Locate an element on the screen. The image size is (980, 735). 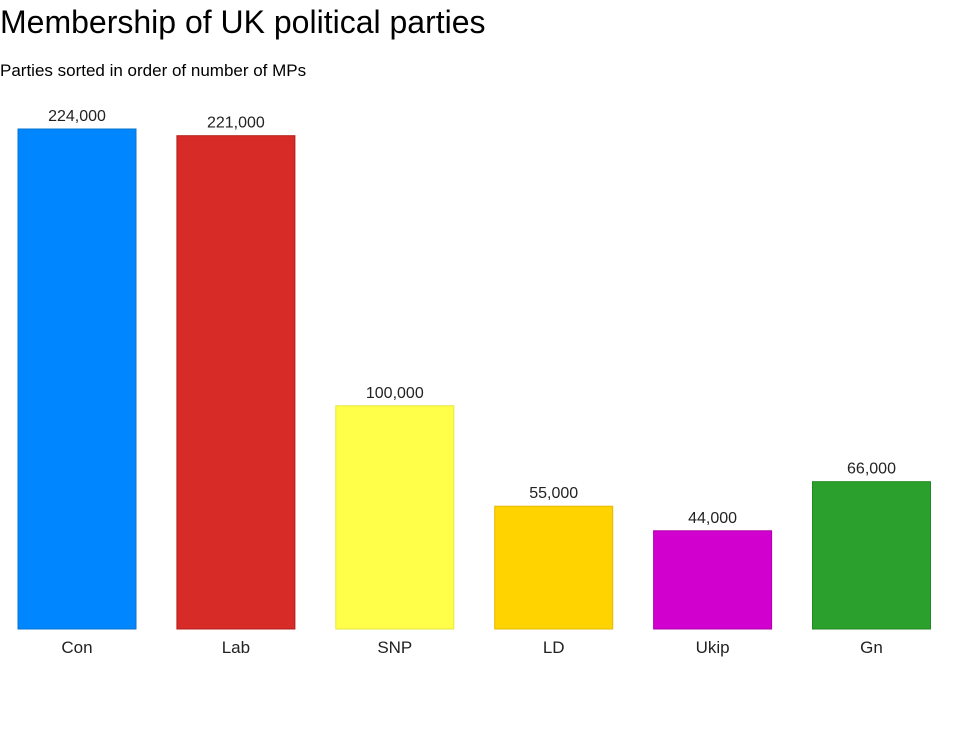
x-tick-label-con: Con is located at coordinates (76, 647).